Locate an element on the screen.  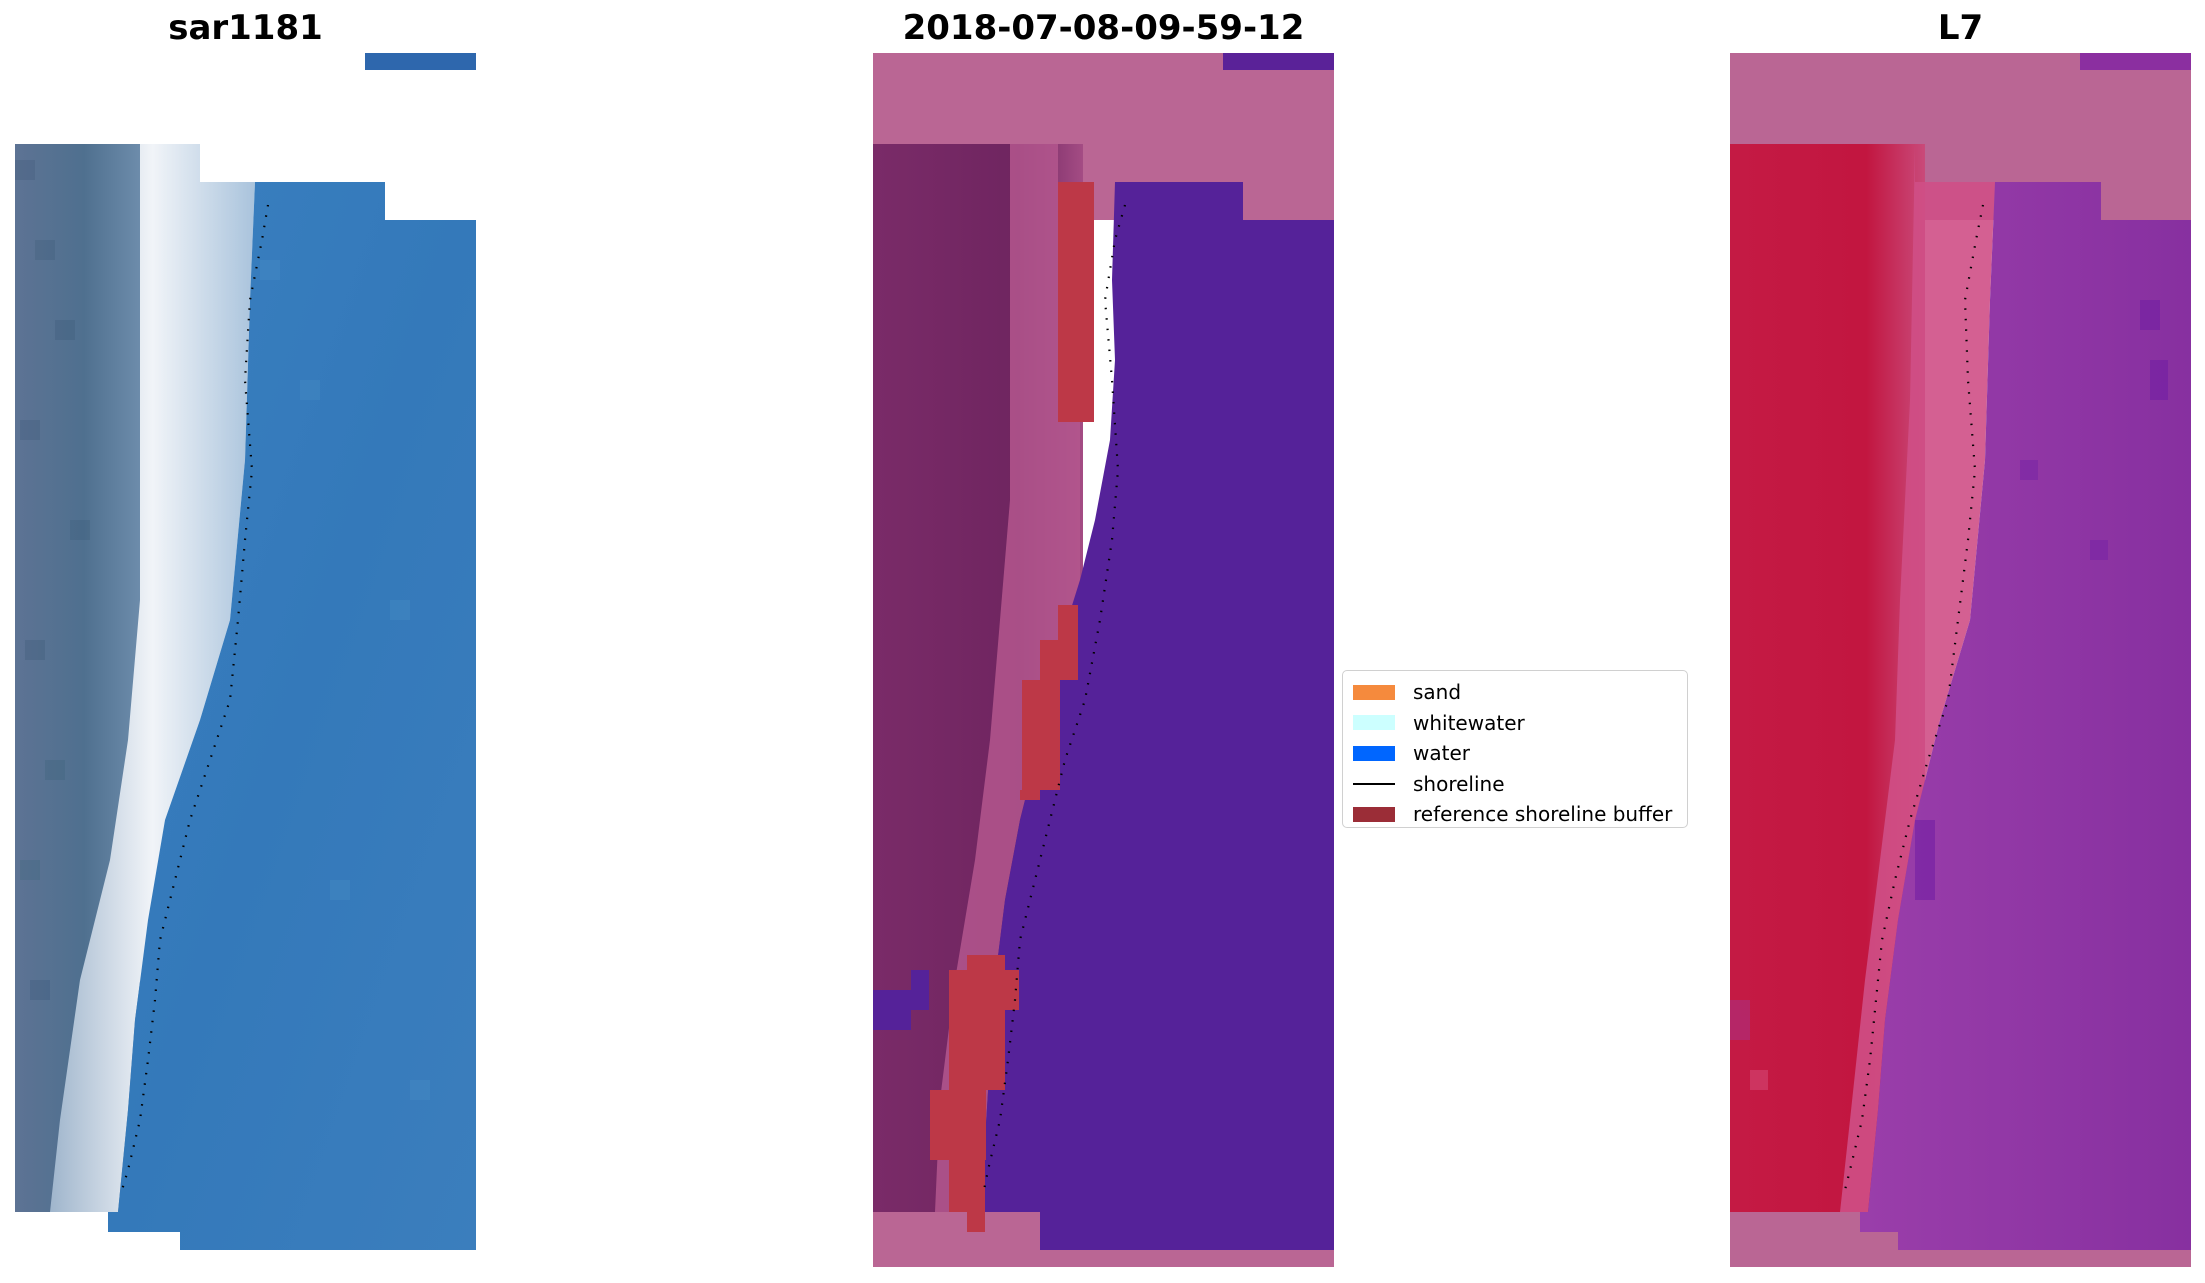
class-water-left-patch is located at coordinates (892, 1010).